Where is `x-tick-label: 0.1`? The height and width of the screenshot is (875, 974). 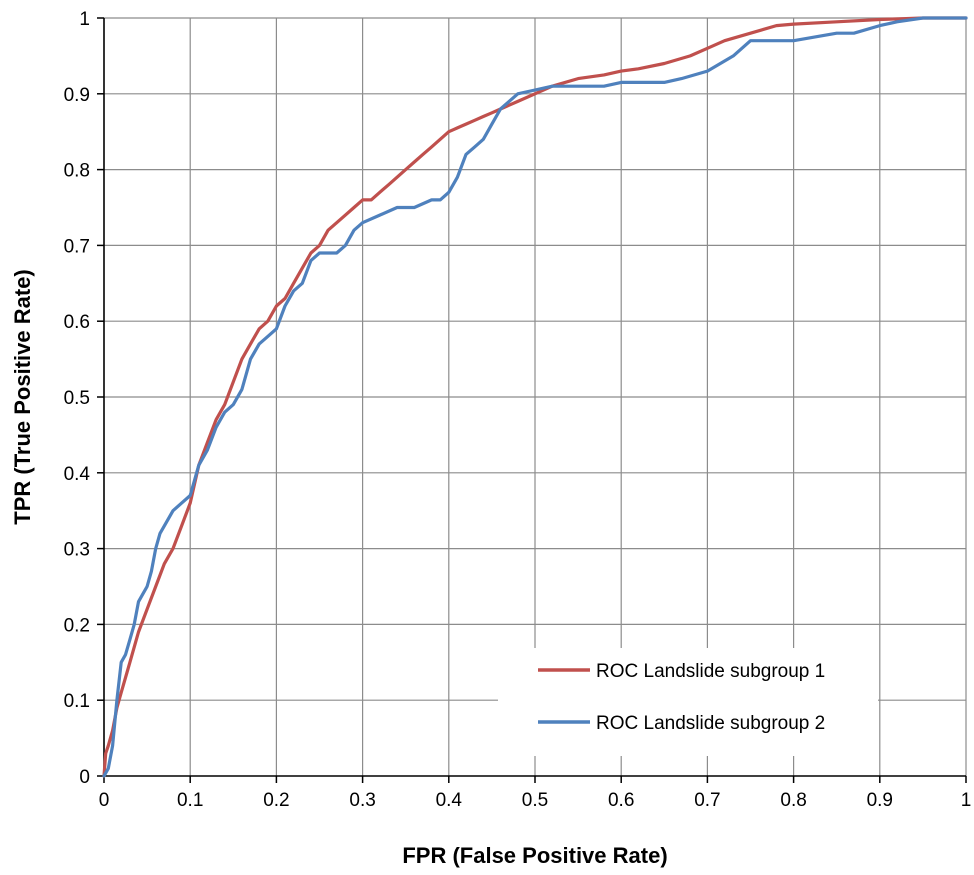 x-tick-label: 0.1 is located at coordinates (190, 800).